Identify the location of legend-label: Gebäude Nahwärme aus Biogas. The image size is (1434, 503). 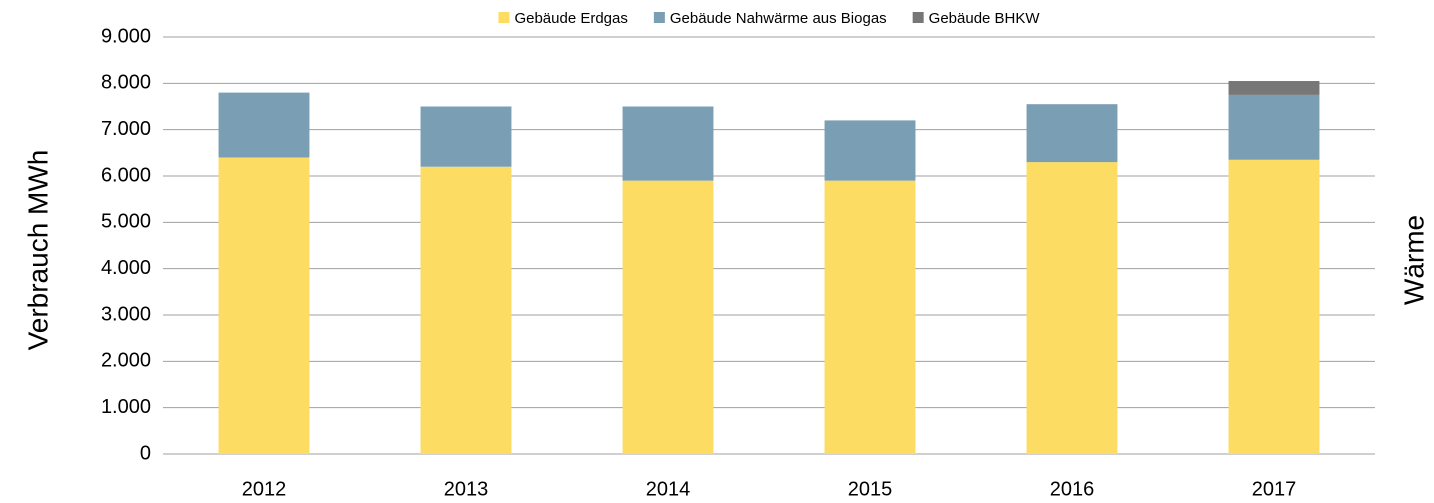
(778, 18).